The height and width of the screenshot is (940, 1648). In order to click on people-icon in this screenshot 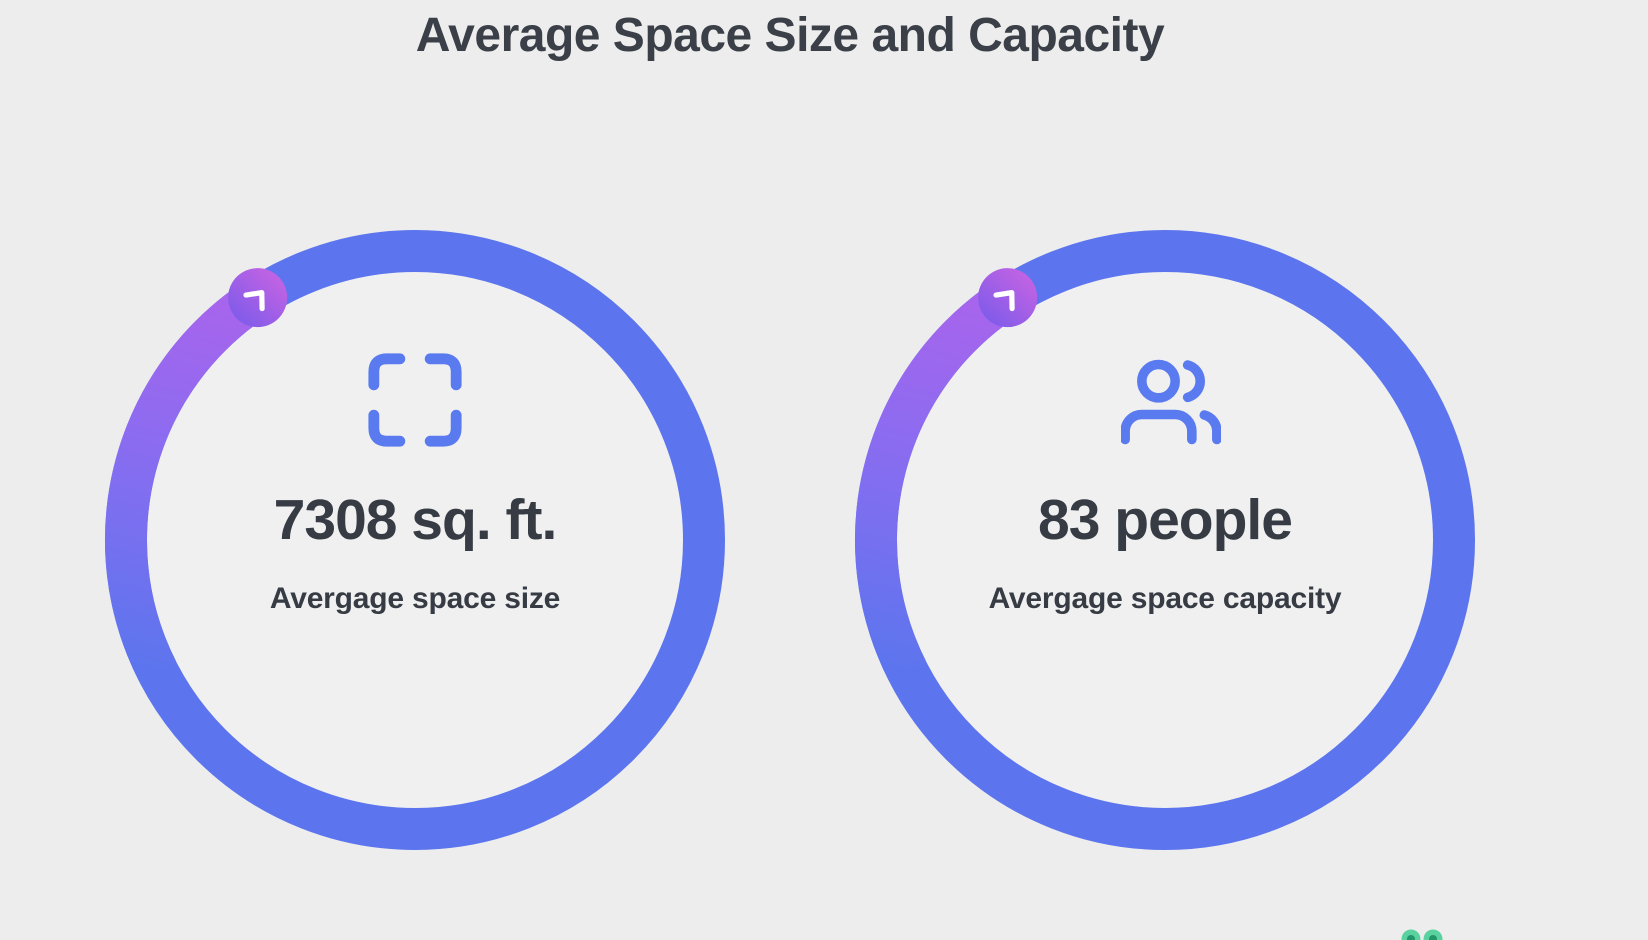, I will do `click(1171, 402)`.